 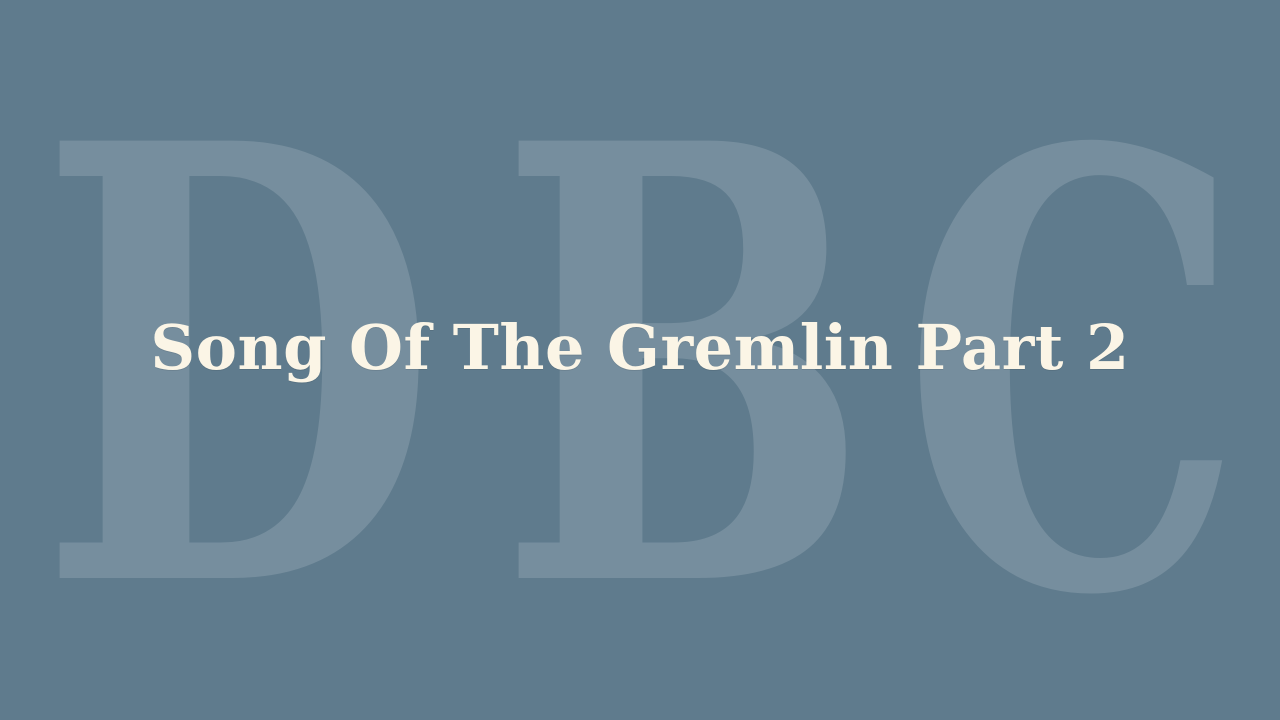 I want to click on episode-title: Song Of The Gremlin Part 2, so click(x=640, y=347).